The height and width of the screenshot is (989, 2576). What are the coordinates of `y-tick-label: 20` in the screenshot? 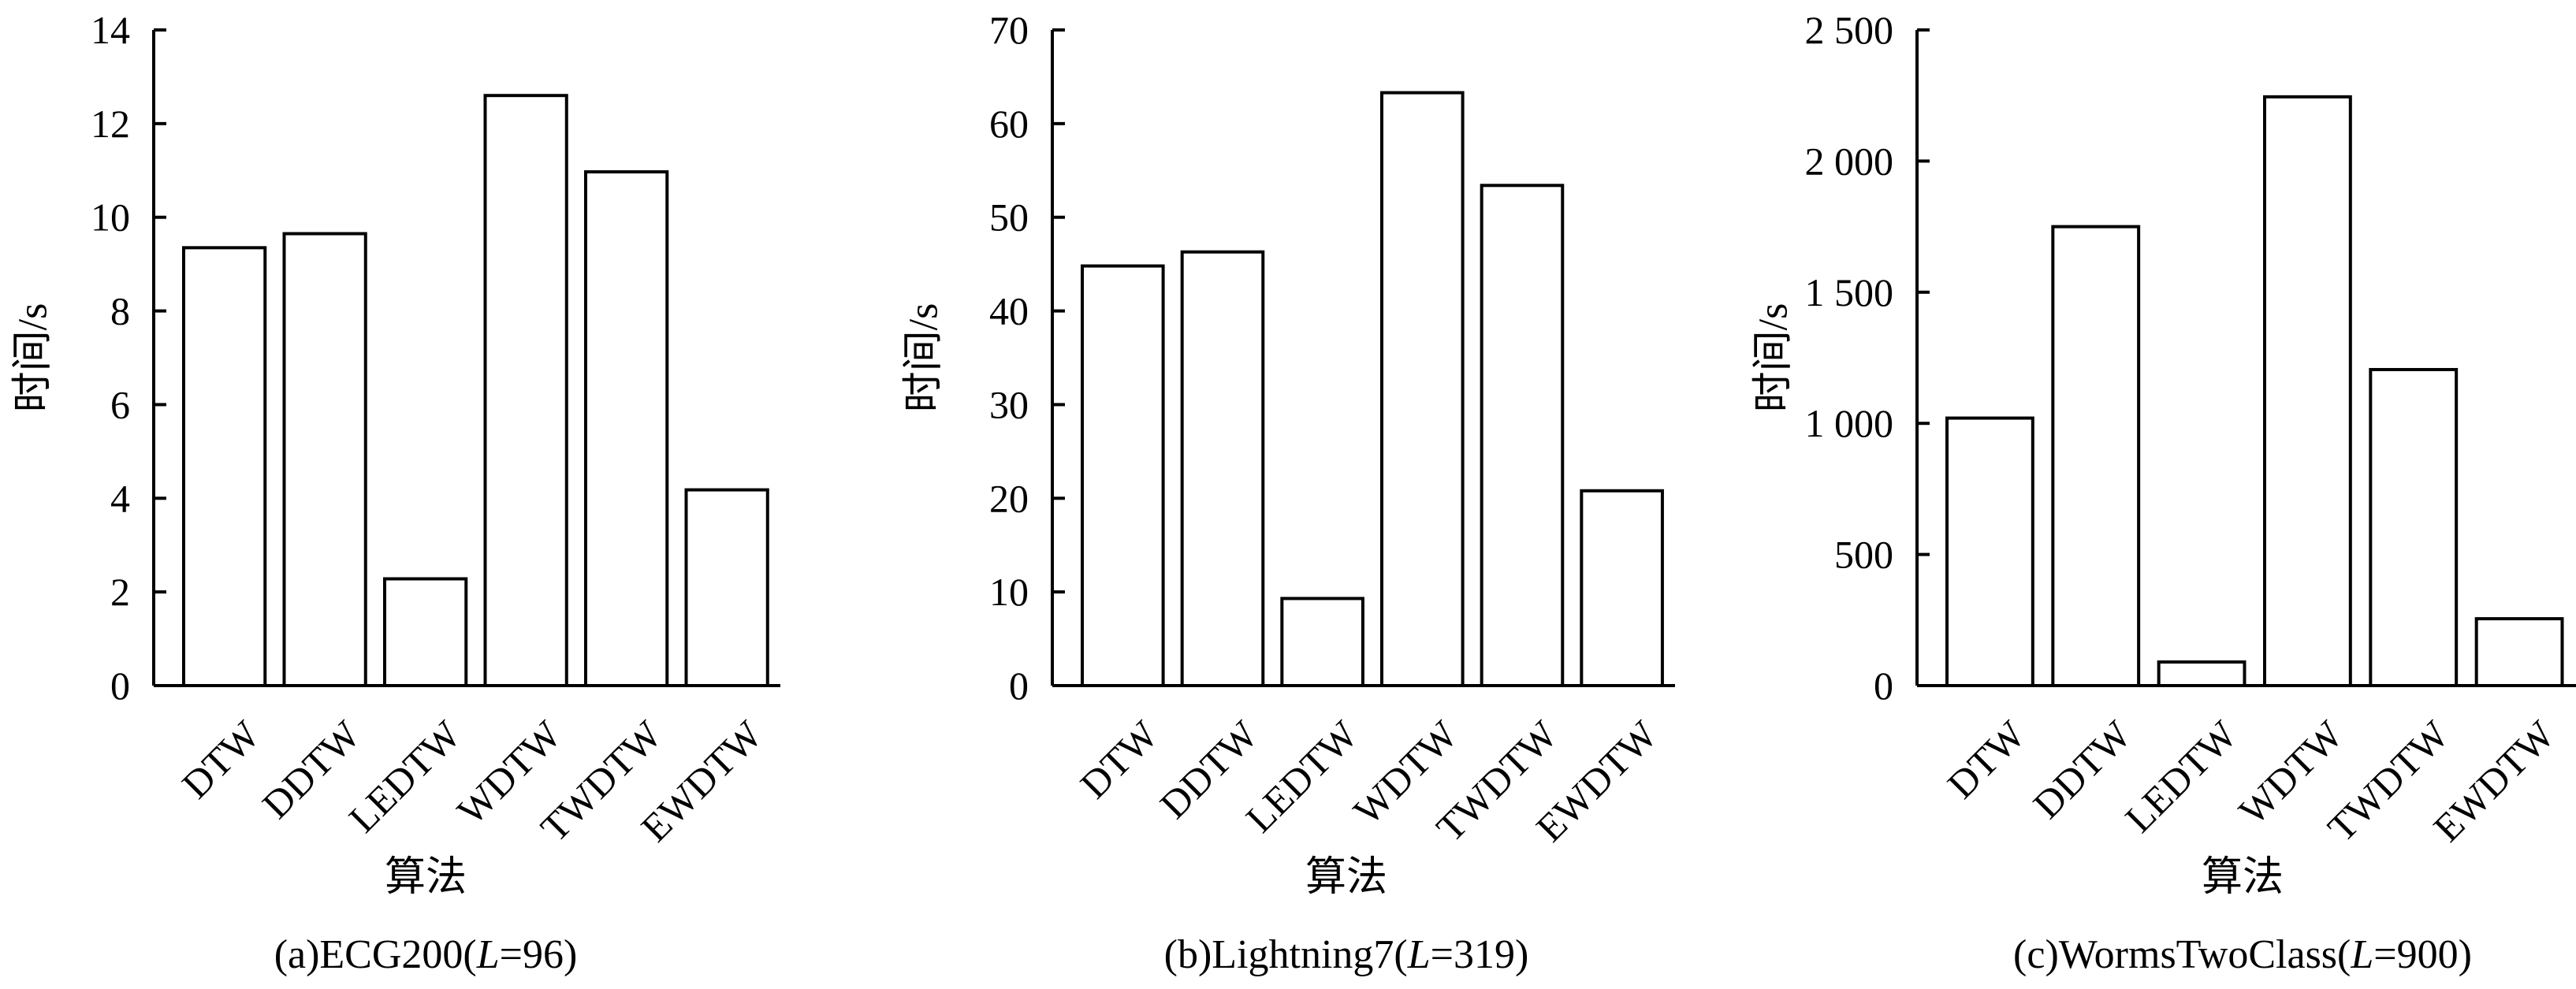 It's located at (1009, 498).